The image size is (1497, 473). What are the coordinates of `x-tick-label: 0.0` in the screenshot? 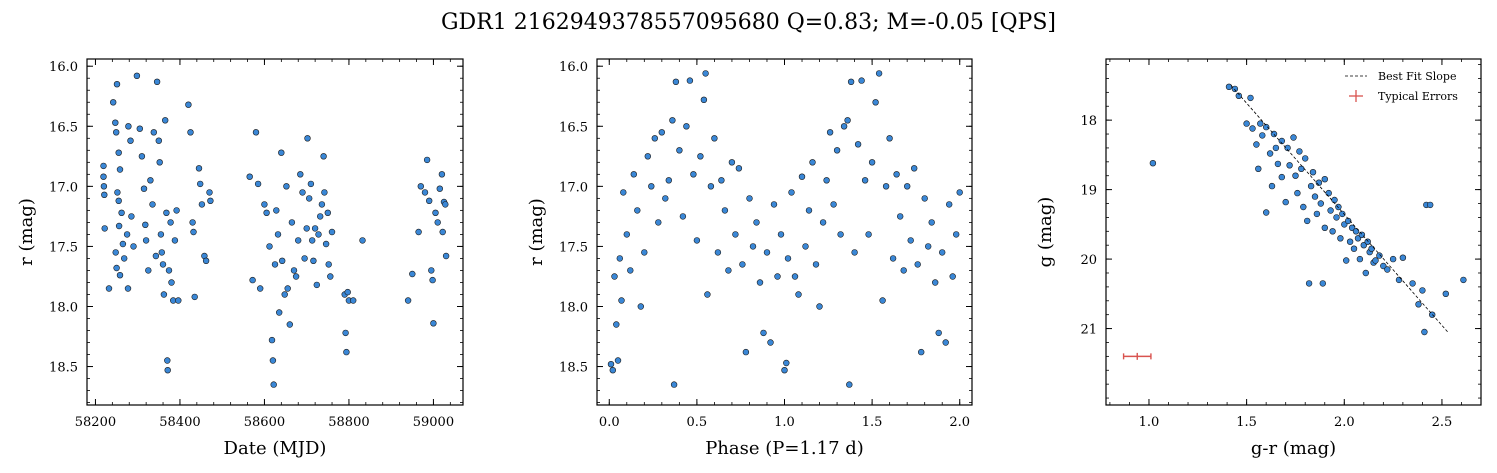 It's located at (609, 422).